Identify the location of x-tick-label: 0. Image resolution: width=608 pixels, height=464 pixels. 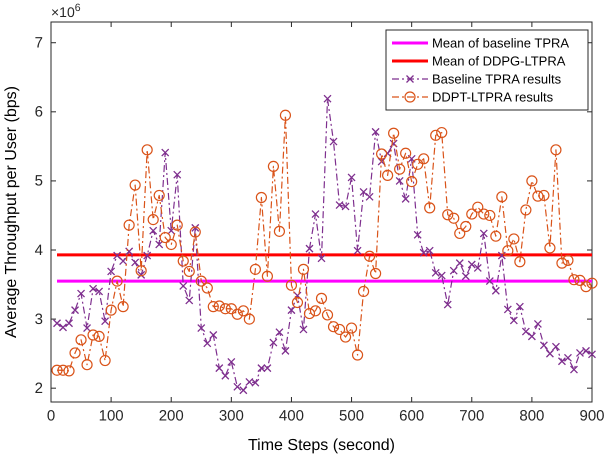
(51, 416).